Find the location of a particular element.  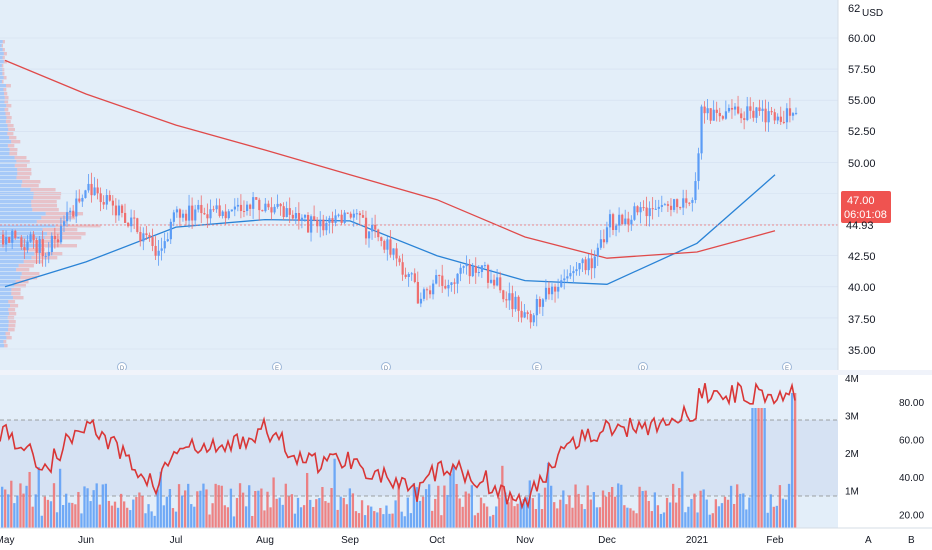

time-axis: May Jun Jul Aug Sep Oct Nov Dec 2021 Feb is located at coordinates (392, 540).